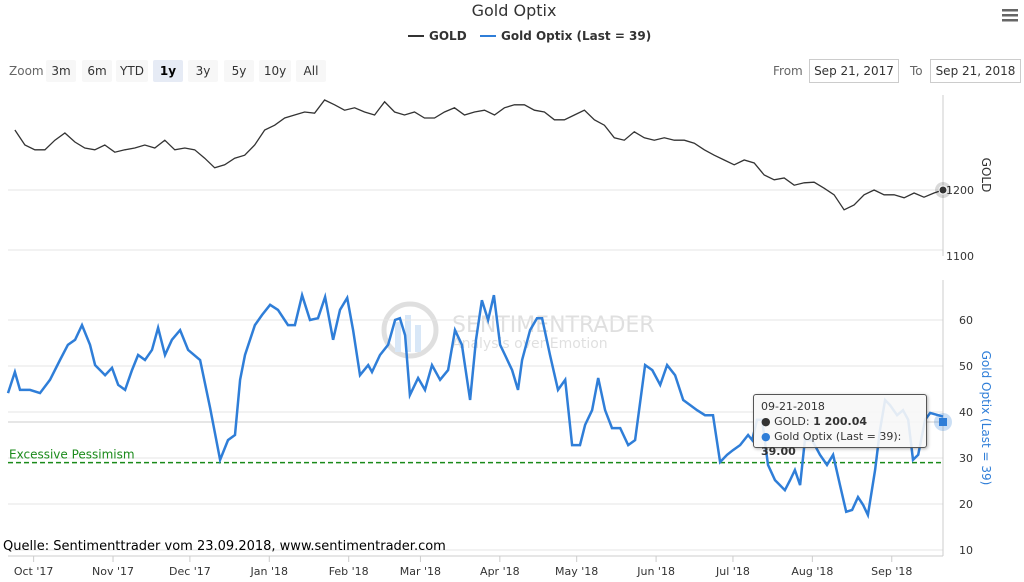 The height and width of the screenshot is (582, 1024). Describe the element at coordinates (960, 256) in the screenshot. I see `gold-y-tick: 1100` at that location.